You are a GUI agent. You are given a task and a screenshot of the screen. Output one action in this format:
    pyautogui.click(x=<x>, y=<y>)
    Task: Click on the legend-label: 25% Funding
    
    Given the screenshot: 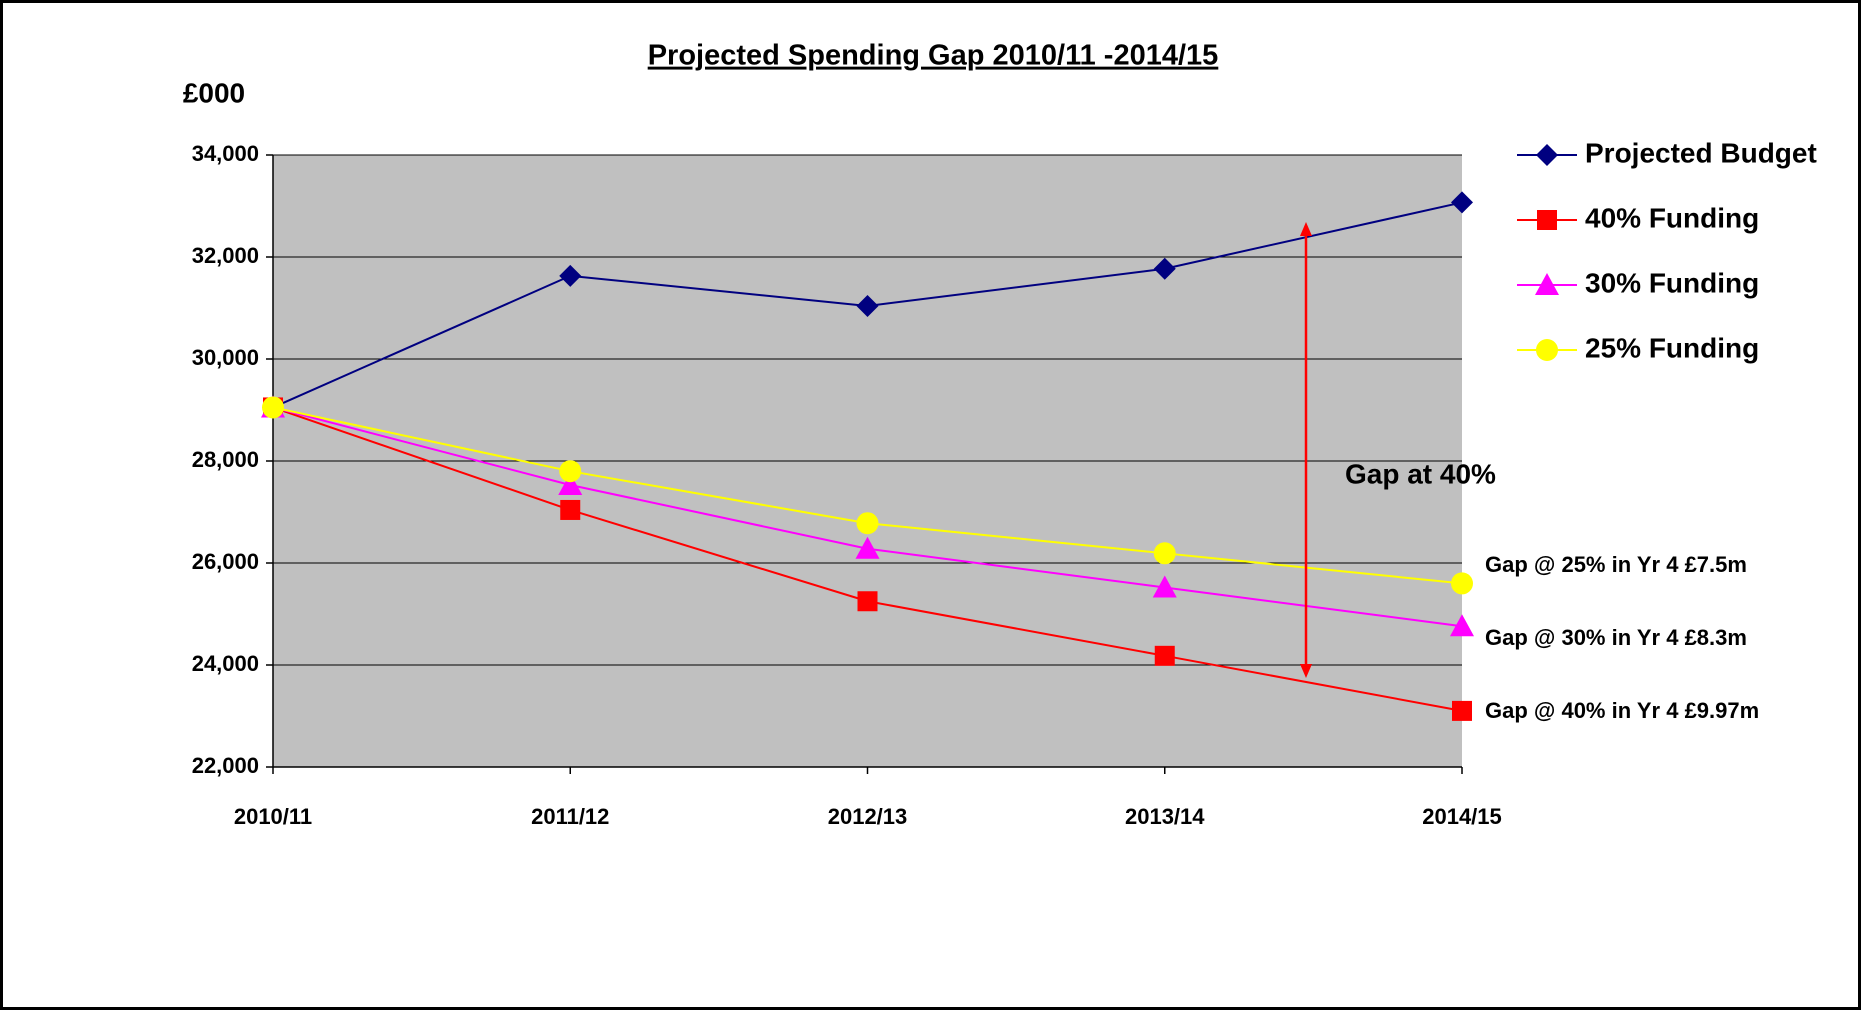 What is the action you would take?
    pyautogui.click(x=1672, y=347)
    